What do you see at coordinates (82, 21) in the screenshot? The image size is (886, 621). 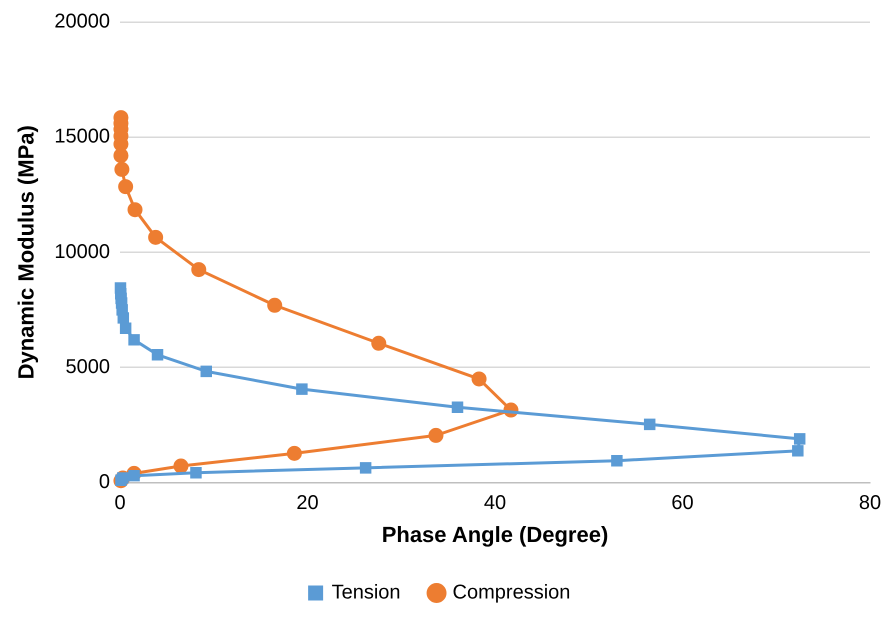 I see `y-tick-label: 20000` at bounding box center [82, 21].